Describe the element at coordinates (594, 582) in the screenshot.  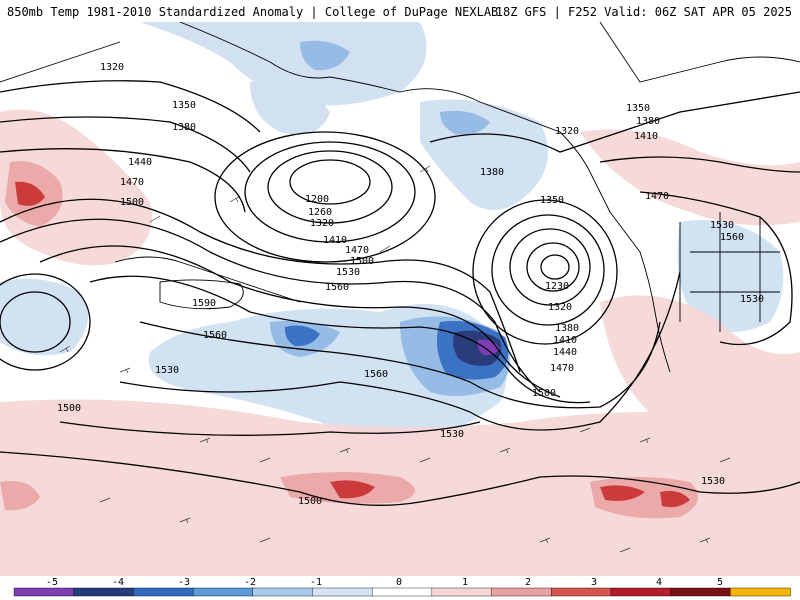
I see `colorbar-tick: 3` at that location.